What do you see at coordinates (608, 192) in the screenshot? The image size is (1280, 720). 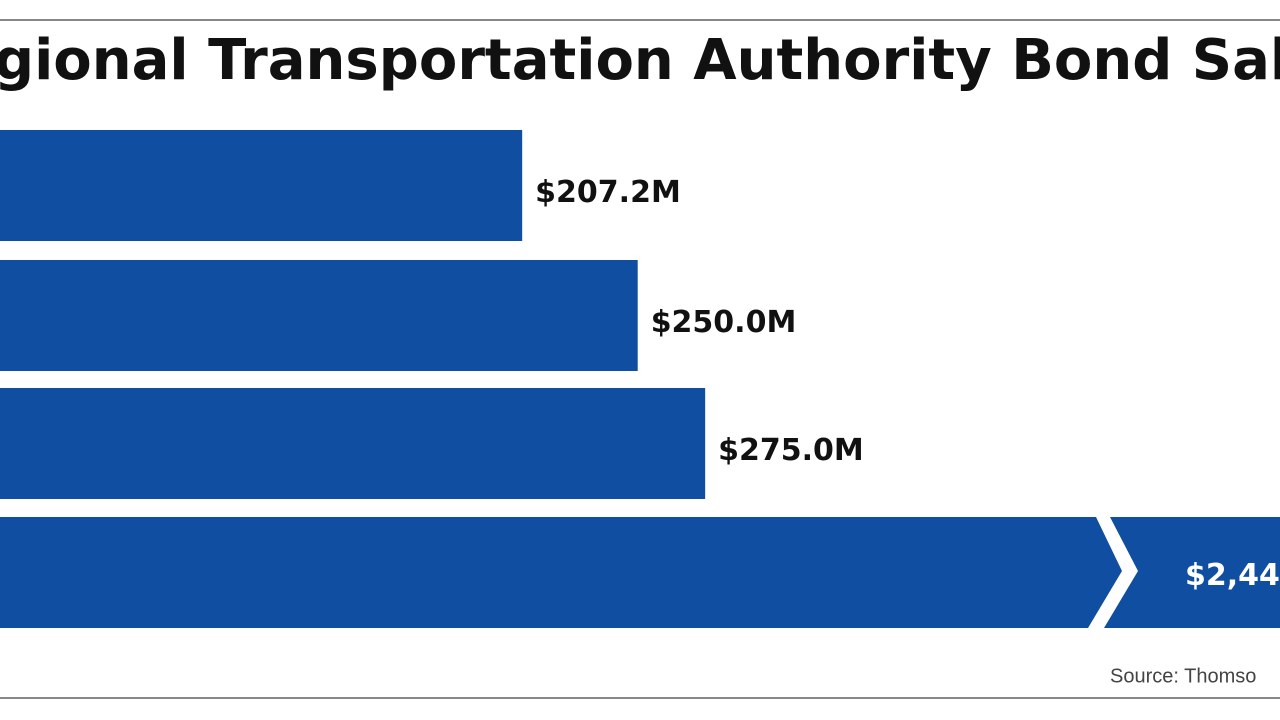 I see `value-label: $207.2M` at bounding box center [608, 192].